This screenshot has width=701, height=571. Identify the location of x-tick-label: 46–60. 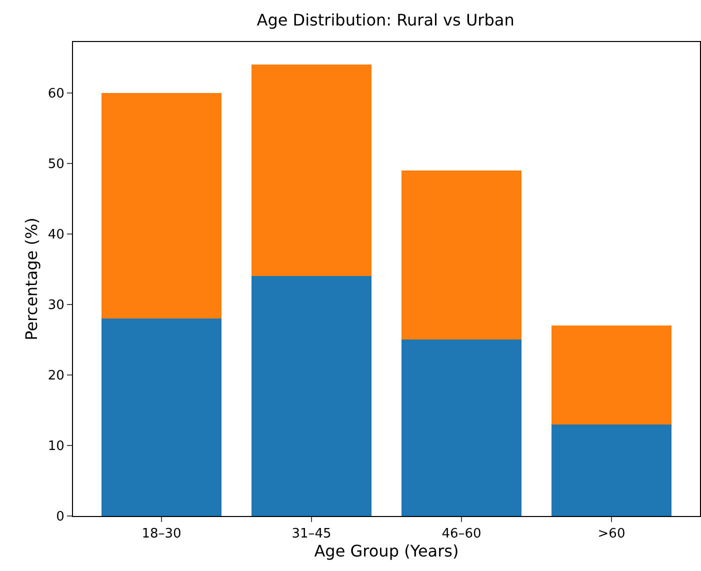
(462, 534).